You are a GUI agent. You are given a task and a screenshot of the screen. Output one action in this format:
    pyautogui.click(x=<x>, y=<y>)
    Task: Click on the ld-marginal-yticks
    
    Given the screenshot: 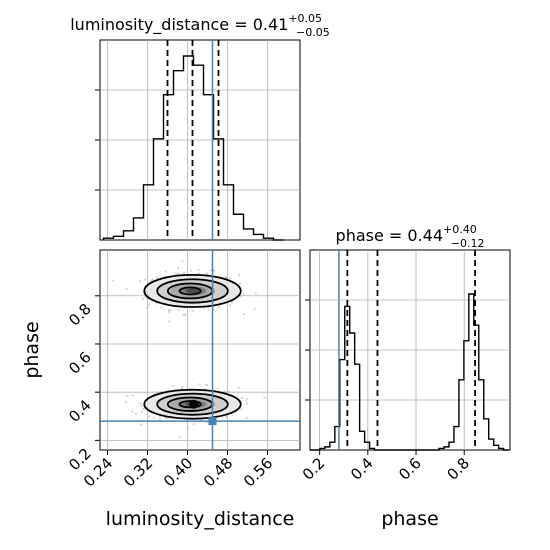 What is the action you would take?
    pyautogui.click(x=97, y=140)
    